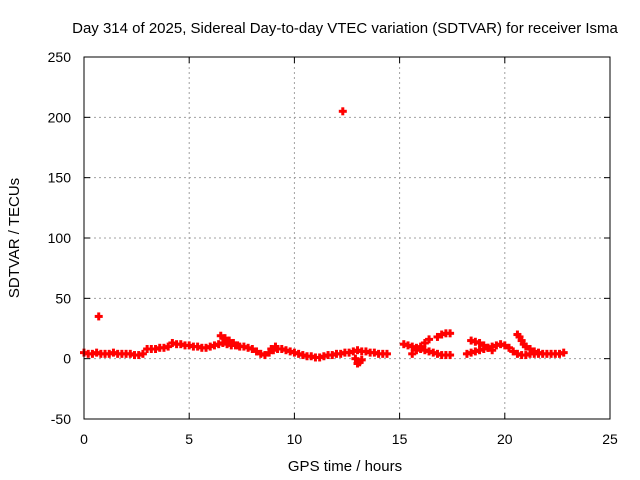  Describe the element at coordinates (60, 57) in the screenshot. I see `y-tick-label: 250` at that location.